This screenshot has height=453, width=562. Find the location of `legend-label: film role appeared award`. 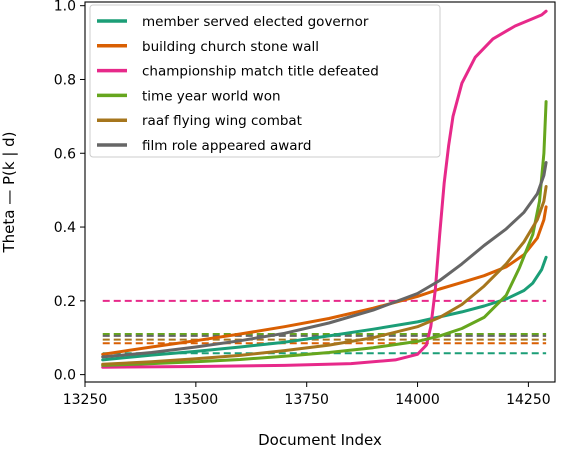

legend-label: film role appeared award is located at coordinates (226, 146).